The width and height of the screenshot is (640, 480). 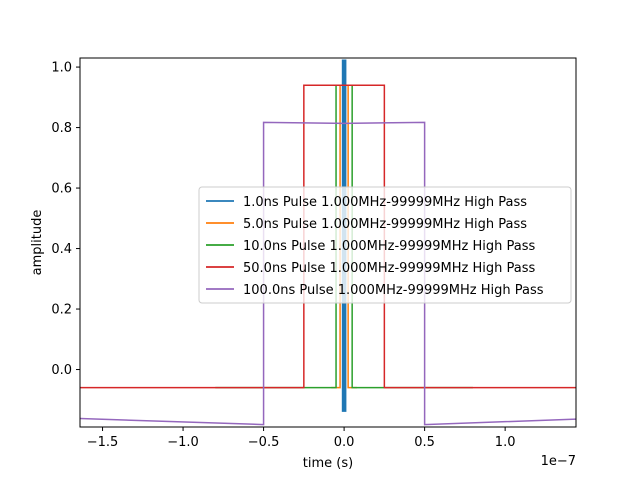 What do you see at coordinates (61, 189) in the screenshot?
I see `y-tick-label: 0.6` at bounding box center [61, 189].